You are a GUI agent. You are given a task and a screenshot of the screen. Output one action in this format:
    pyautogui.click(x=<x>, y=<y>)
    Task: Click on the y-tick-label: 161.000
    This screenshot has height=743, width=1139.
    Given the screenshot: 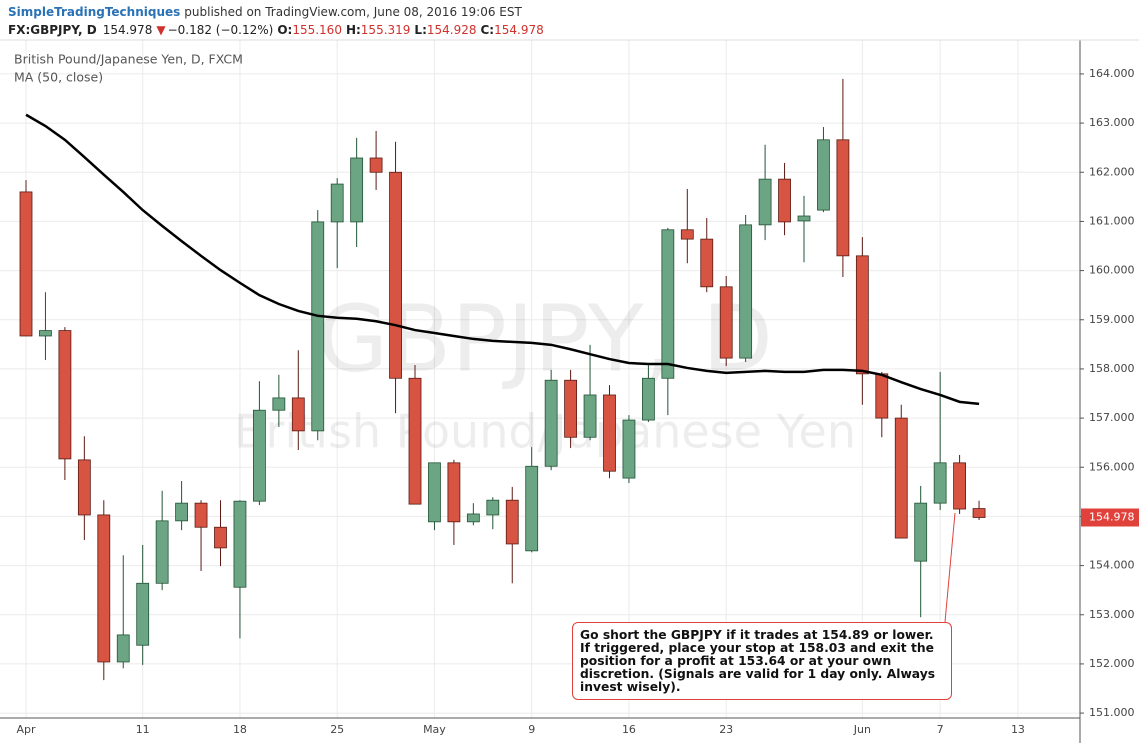 What is the action you would take?
    pyautogui.click(x=1112, y=220)
    